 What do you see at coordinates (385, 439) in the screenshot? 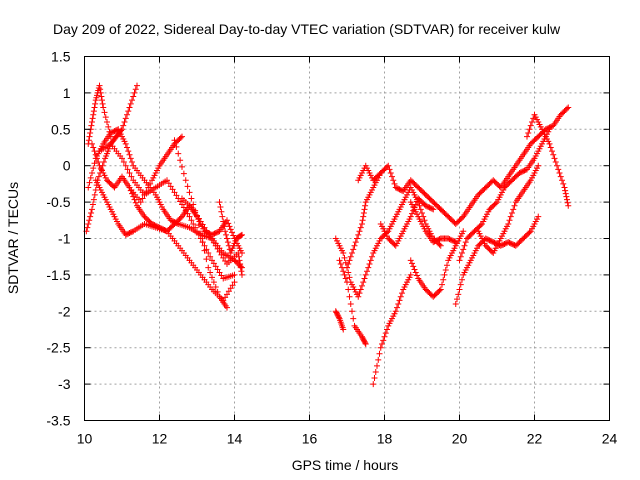
I see `x-tick-label: 18` at bounding box center [385, 439].